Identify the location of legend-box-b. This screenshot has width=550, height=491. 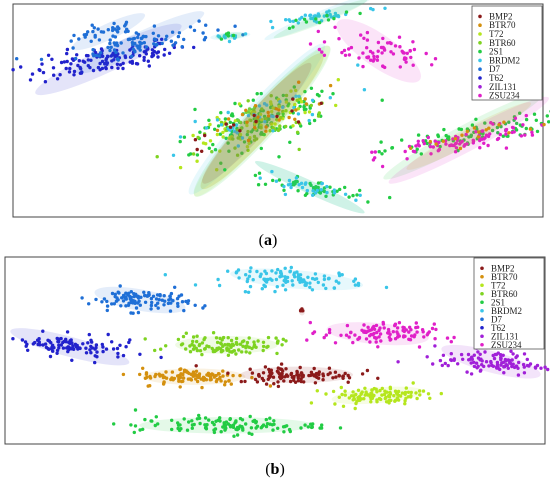
(509, 303).